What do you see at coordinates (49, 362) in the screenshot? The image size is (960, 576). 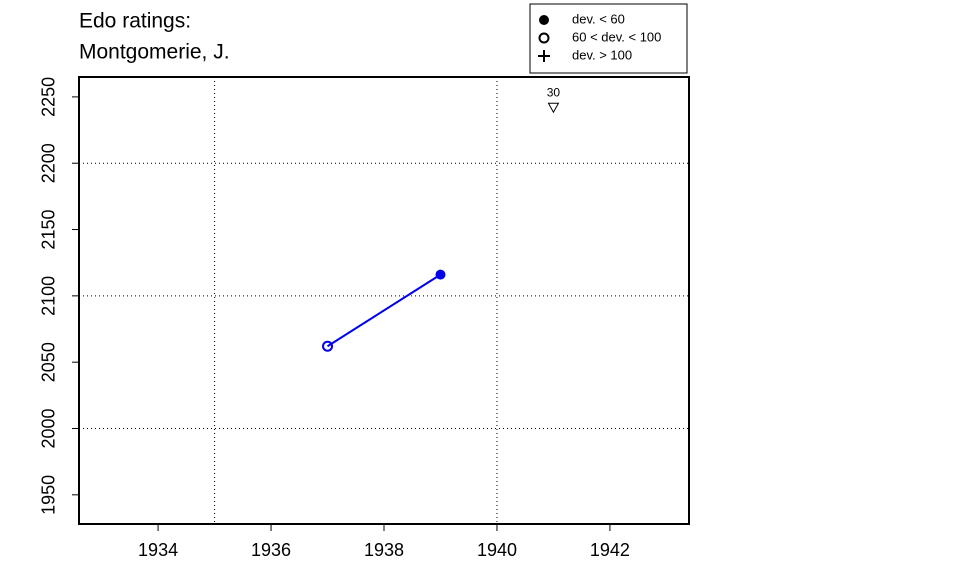 I see `y-tick-label: 2050` at bounding box center [49, 362].